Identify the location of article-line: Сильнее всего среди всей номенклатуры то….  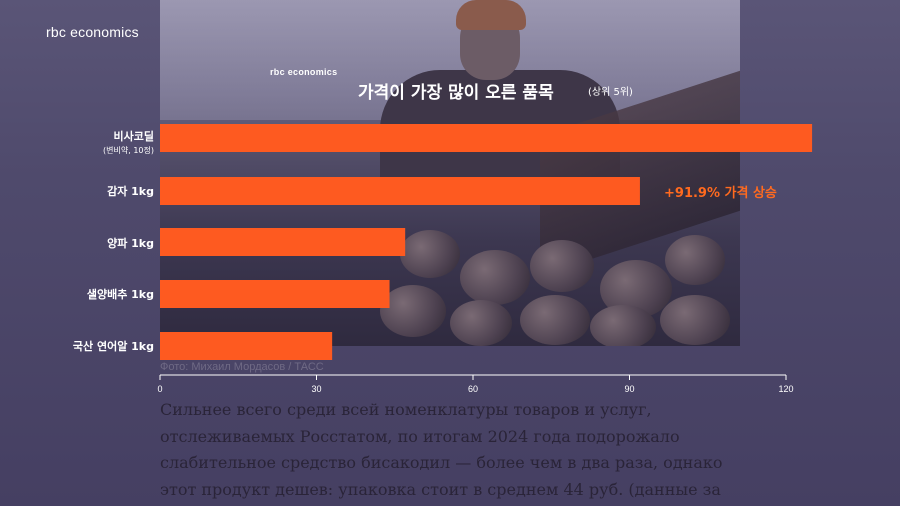
(406, 409).